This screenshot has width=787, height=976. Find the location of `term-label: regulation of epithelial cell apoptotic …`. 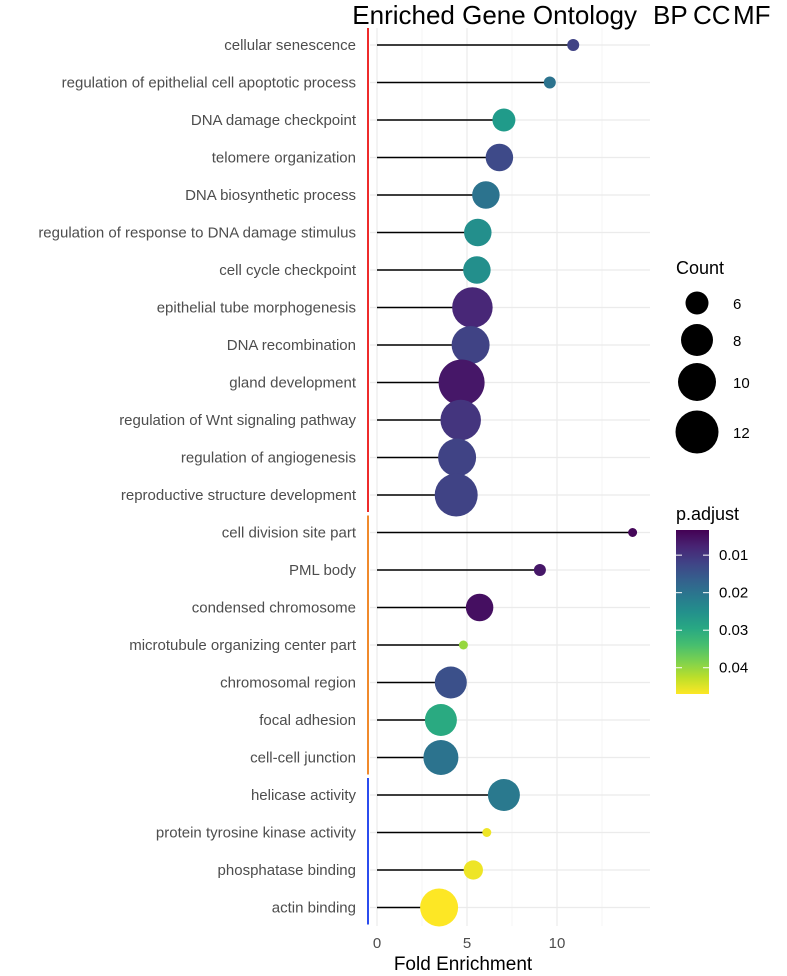

term-label: regulation of epithelial cell apoptotic … is located at coordinates (209, 83).